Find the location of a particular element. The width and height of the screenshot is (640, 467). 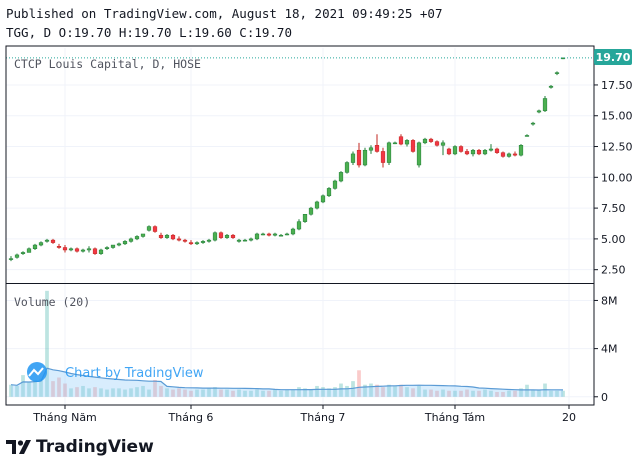

price-legend: CTCP Louis Capital, D, HOSE is located at coordinates (107, 64).